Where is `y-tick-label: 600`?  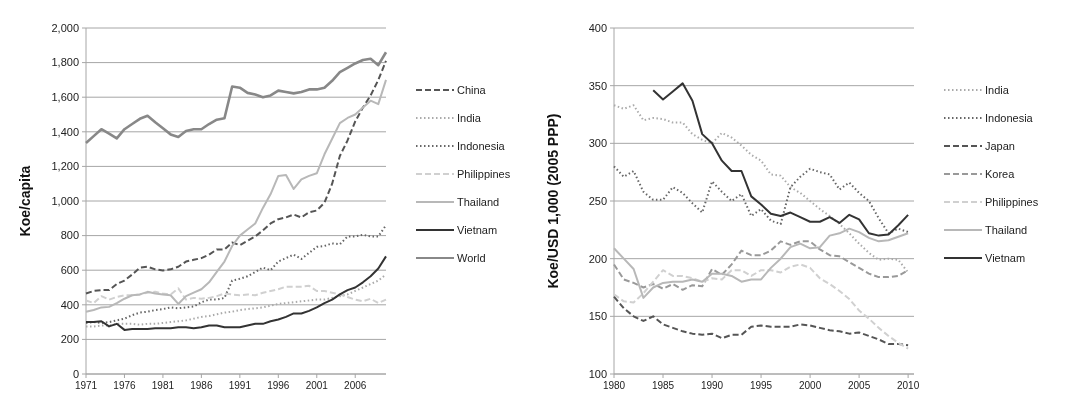 y-tick-label: 600 is located at coordinates (69, 270).